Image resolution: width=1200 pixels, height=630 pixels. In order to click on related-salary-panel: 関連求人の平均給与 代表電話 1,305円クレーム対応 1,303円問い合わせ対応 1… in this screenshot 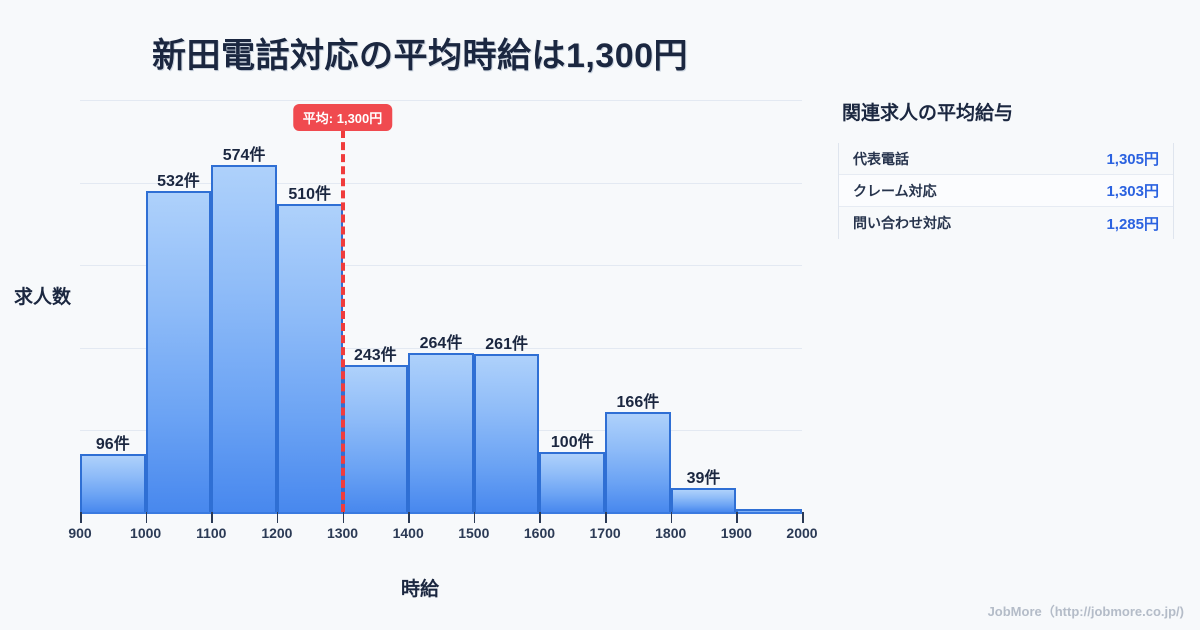, I will do `click(1011, 168)`.